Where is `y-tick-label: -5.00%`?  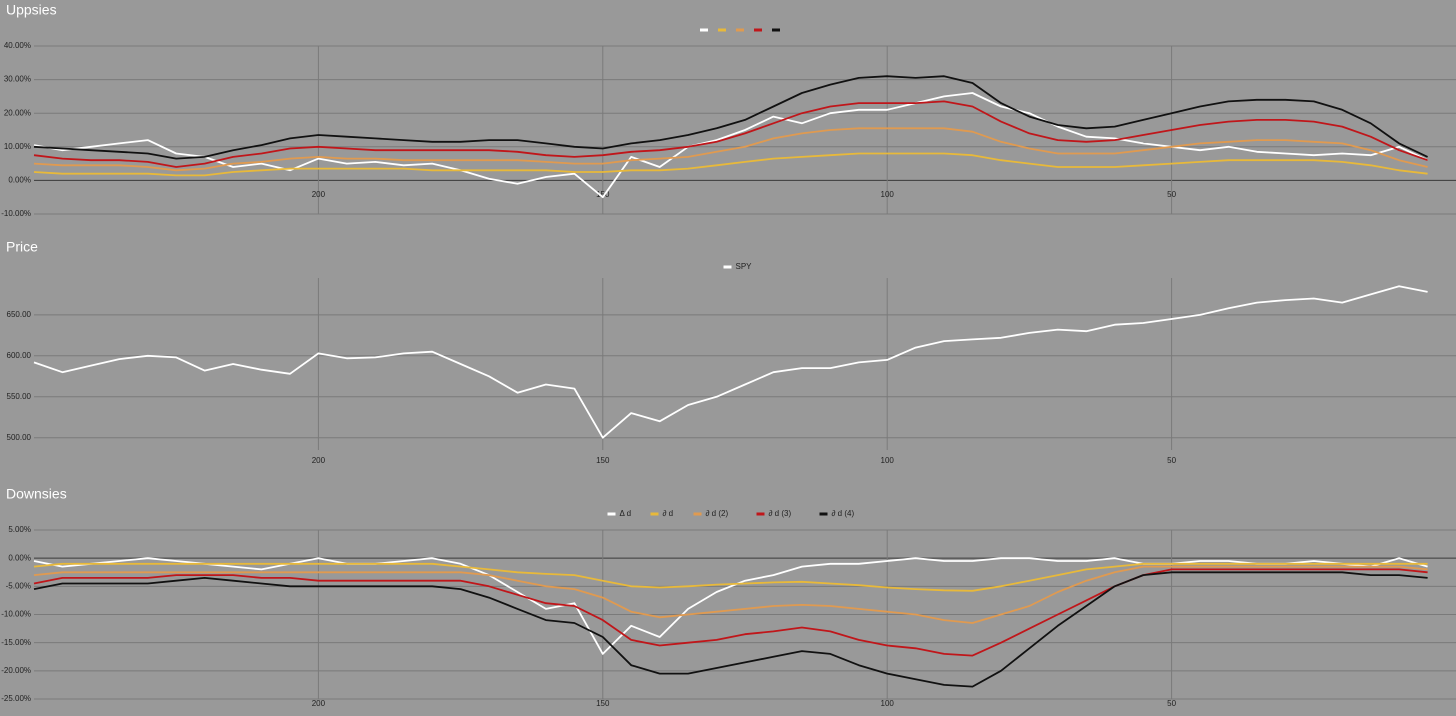
y-tick-label: -5.00% is located at coordinates (18, 585).